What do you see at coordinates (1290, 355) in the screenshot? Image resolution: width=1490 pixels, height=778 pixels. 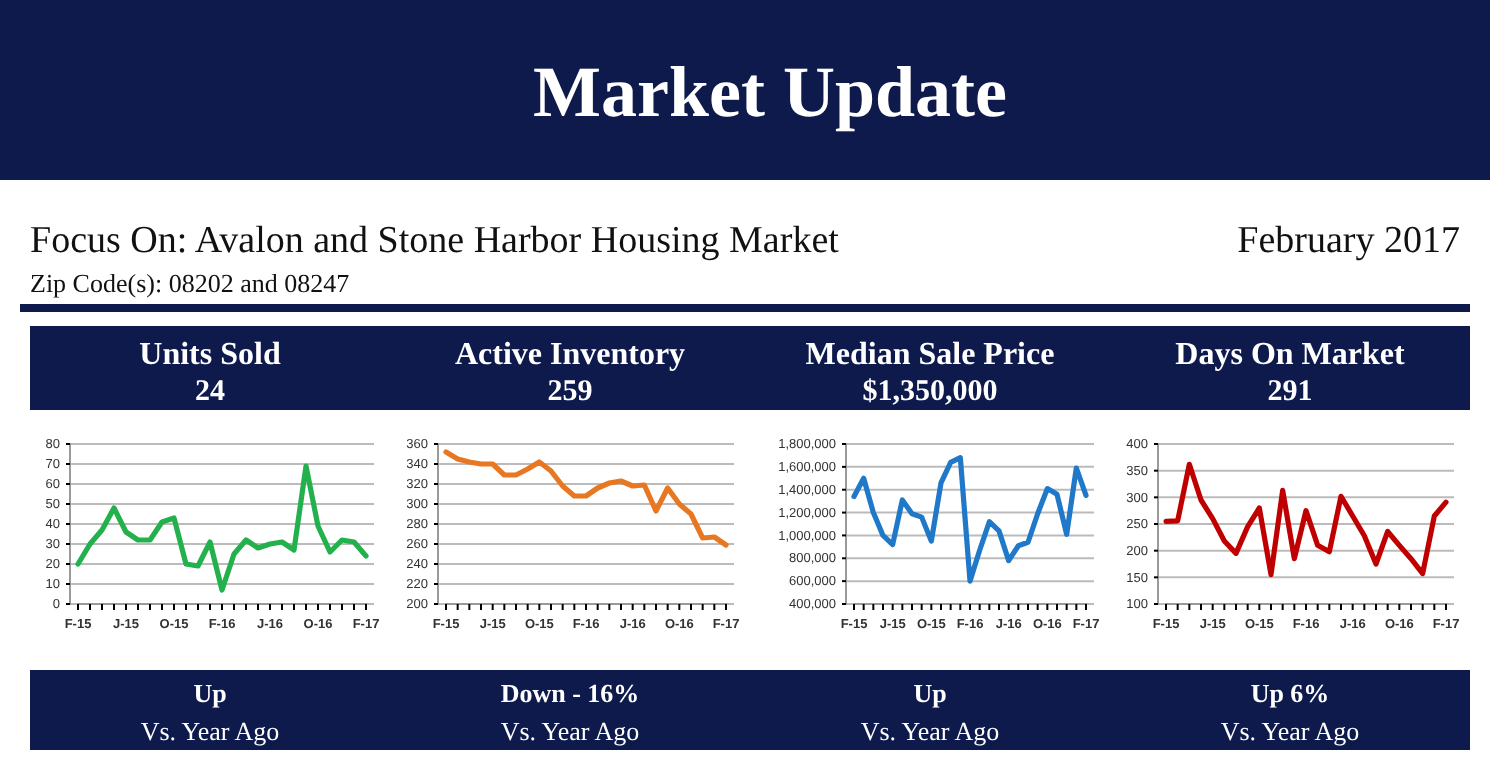 I see `chart-title: Days On Market` at bounding box center [1290, 355].